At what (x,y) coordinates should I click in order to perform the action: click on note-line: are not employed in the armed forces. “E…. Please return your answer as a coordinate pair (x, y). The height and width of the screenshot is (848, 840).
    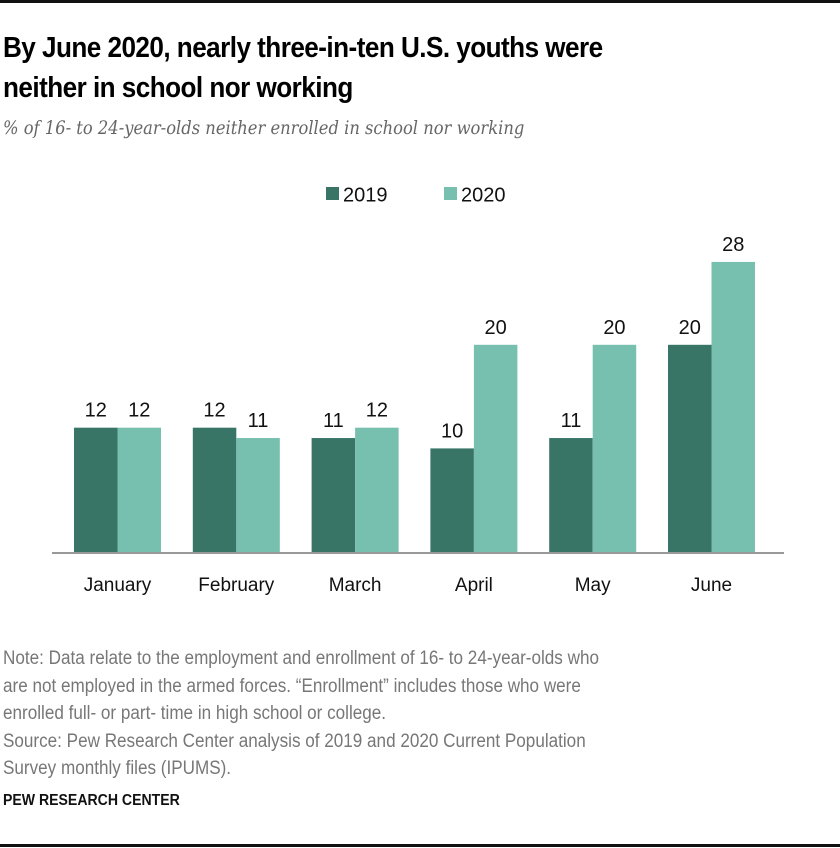
    Looking at the image, I should click on (292, 686).